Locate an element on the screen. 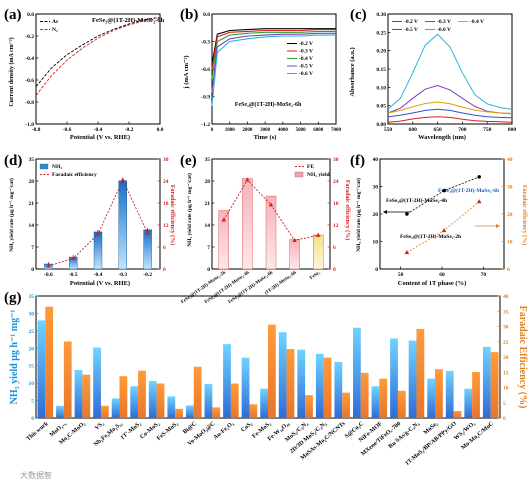 This screenshot has height=484, width=530. panel-e-fe-marker is located at coordinates (294, 239).